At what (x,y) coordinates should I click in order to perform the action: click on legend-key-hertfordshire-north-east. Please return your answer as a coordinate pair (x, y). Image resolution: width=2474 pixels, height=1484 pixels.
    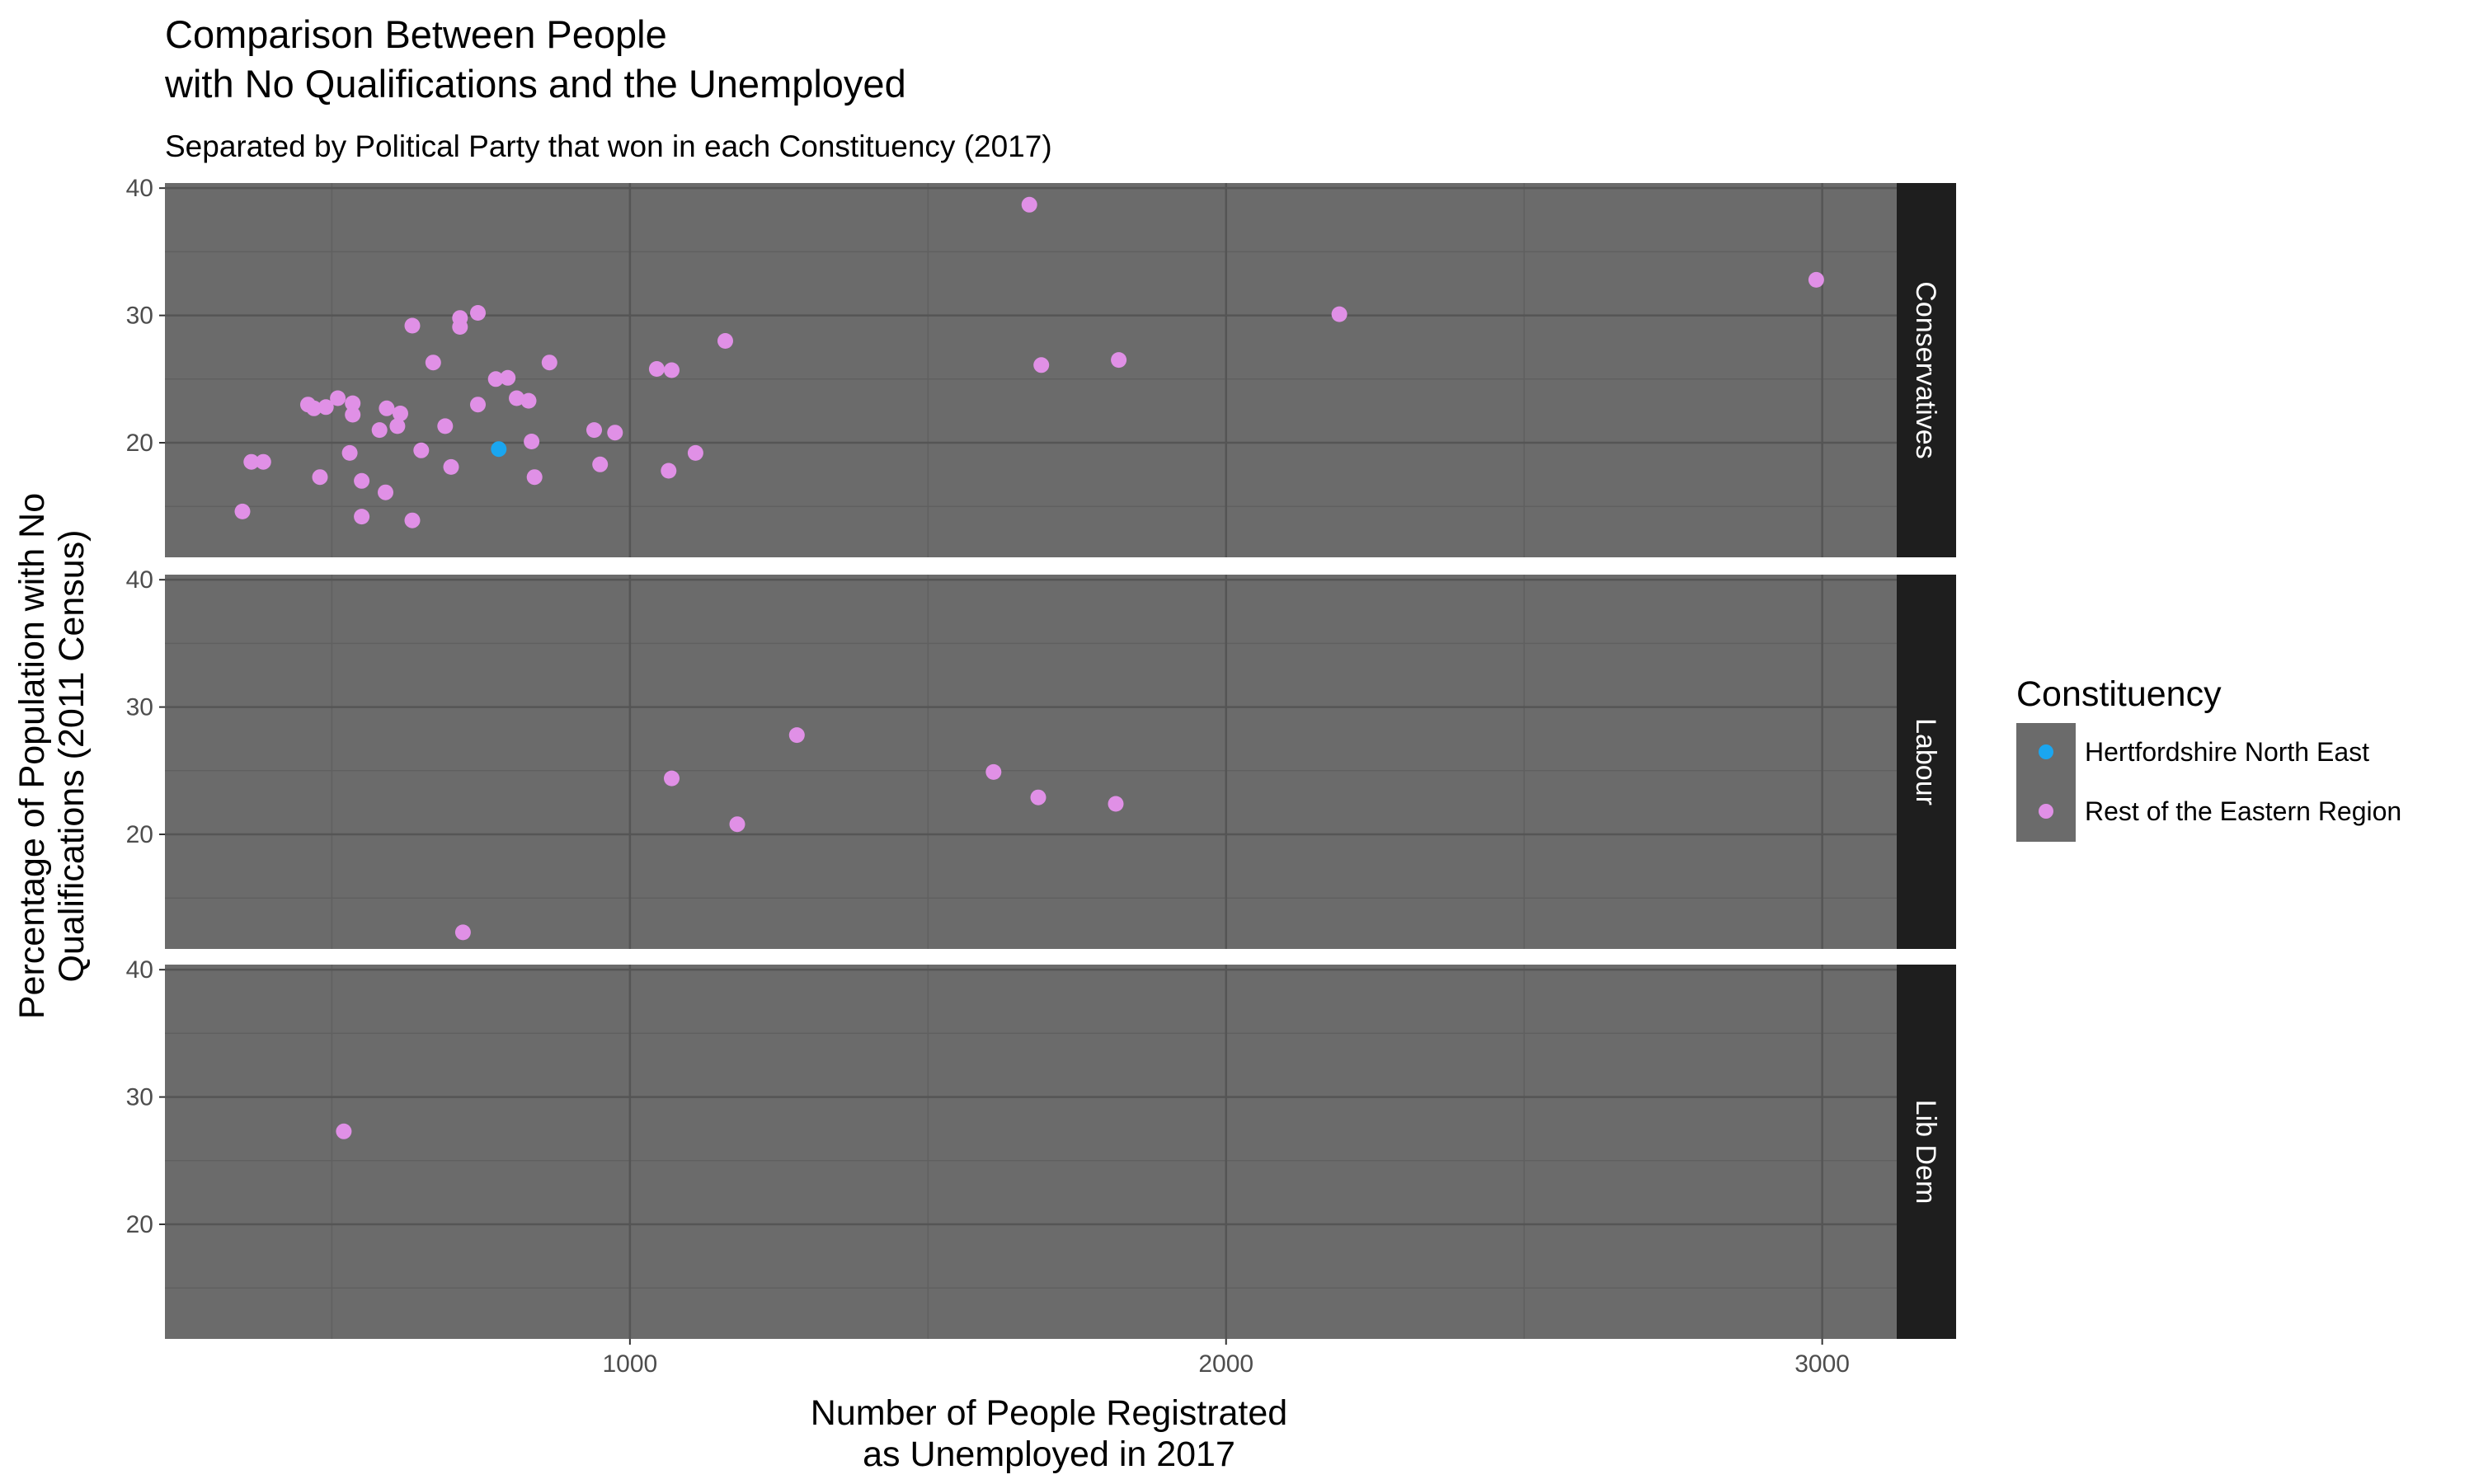
    Looking at the image, I should click on (2046, 751).